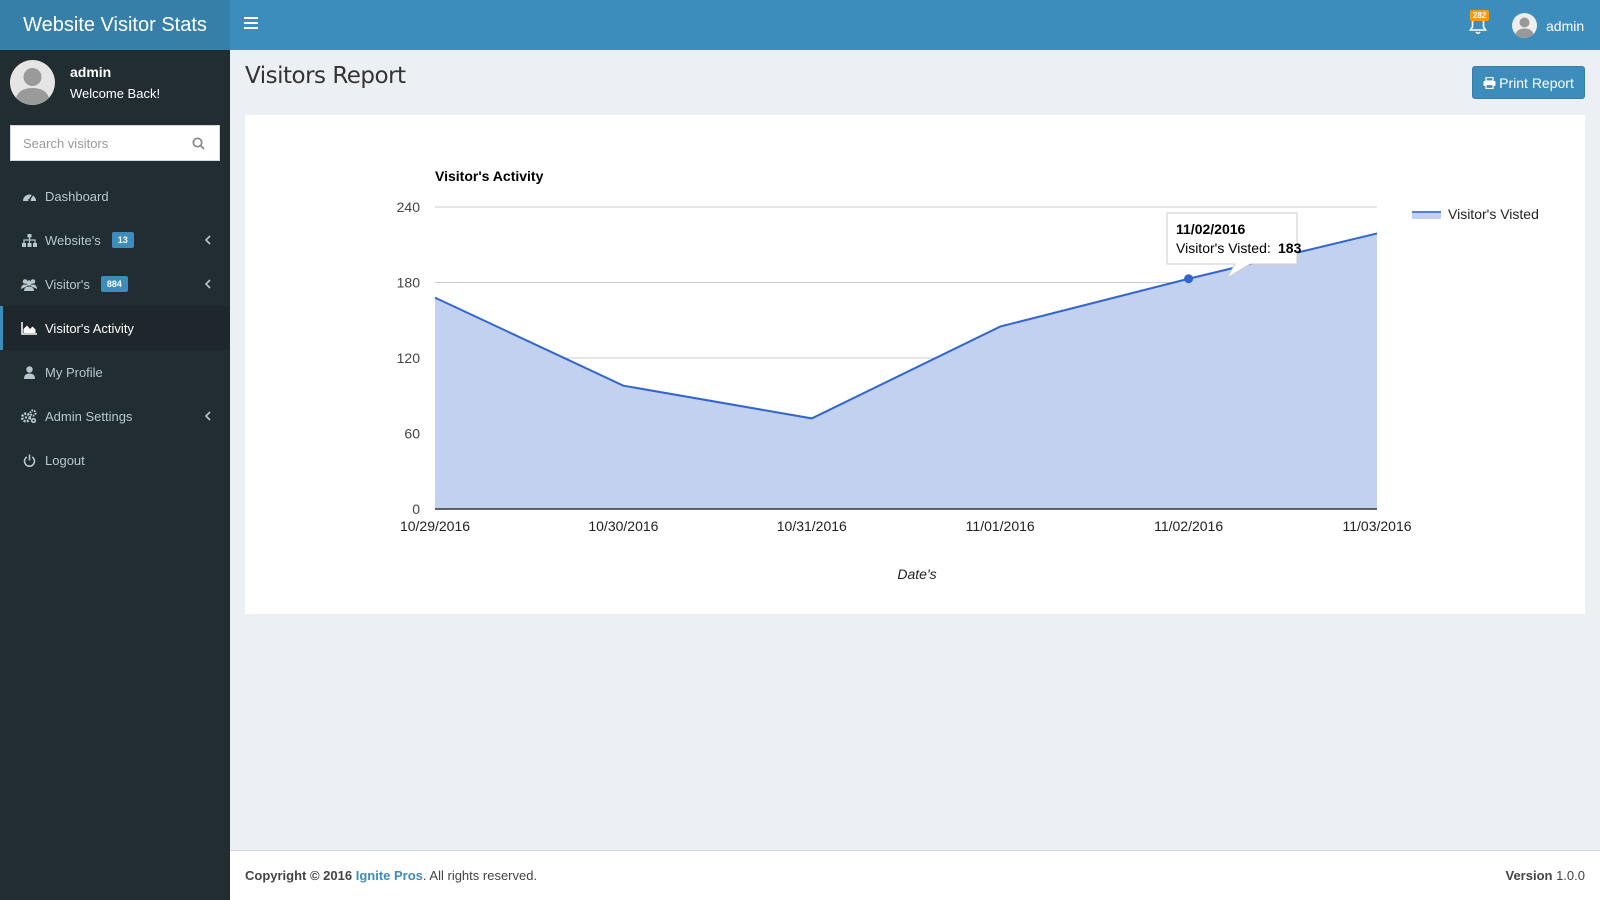 The height and width of the screenshot is (900, 1600). I want to click on sidebar-item-label: Visitor's Activity, so click(89, 328).